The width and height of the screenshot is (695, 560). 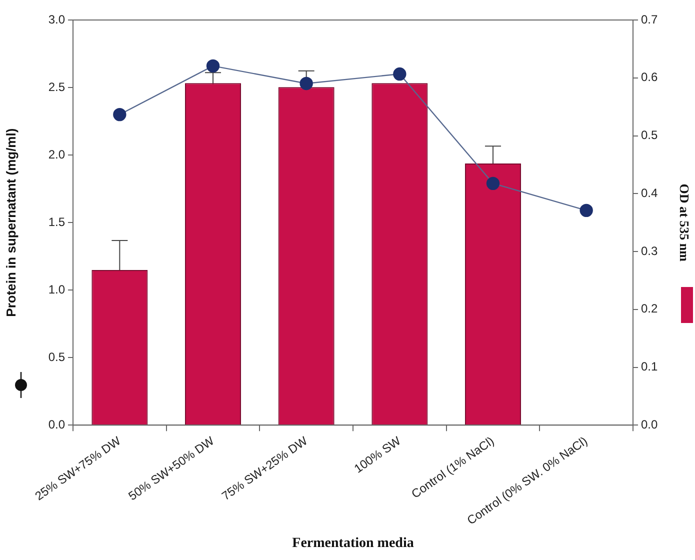 What do you see at coordinates (649, 19) in the screenshot?
I see `y2-tick-label: 0.7` at bounding box center [649, 19].